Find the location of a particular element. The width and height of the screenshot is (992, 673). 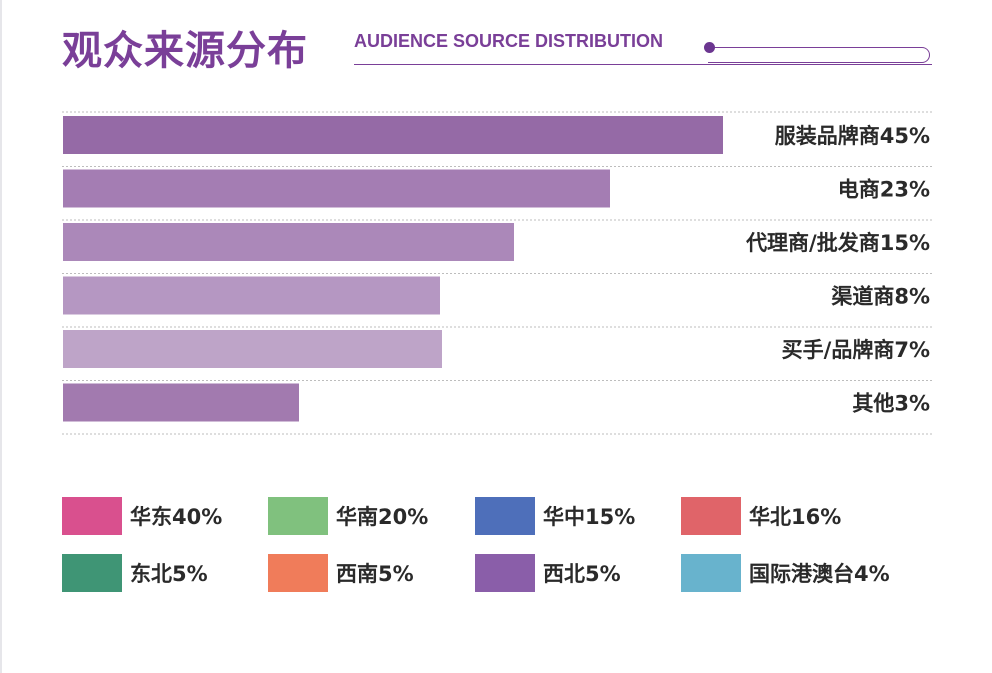

title-underline is located at coordinates (643, 64).